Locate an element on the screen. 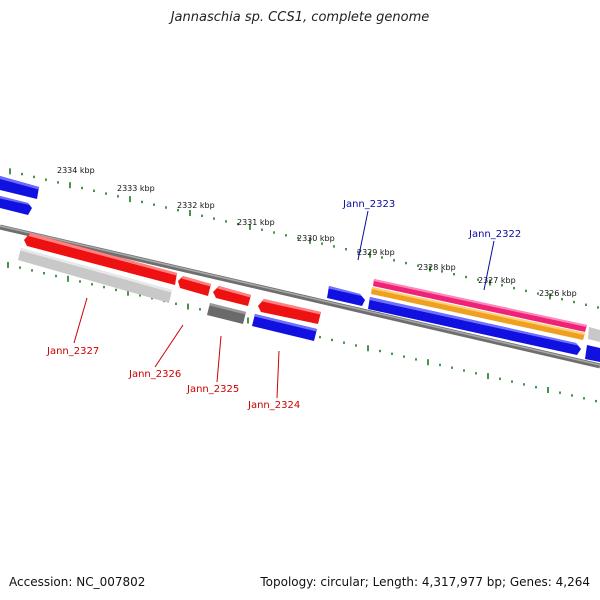  scale-label: 2326 kbp is located at coordinates (558, 293).